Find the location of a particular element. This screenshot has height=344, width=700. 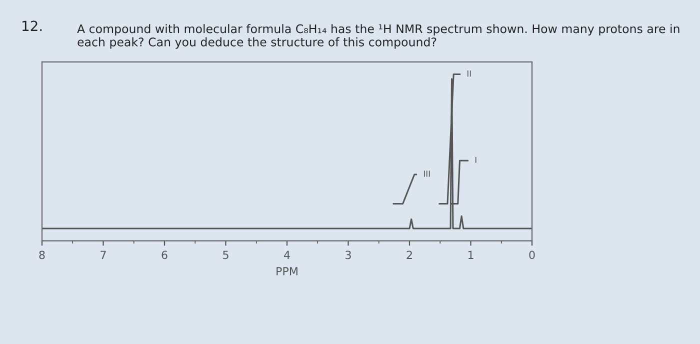

x-tick-label: 0 is located at coordinates (532, 255).